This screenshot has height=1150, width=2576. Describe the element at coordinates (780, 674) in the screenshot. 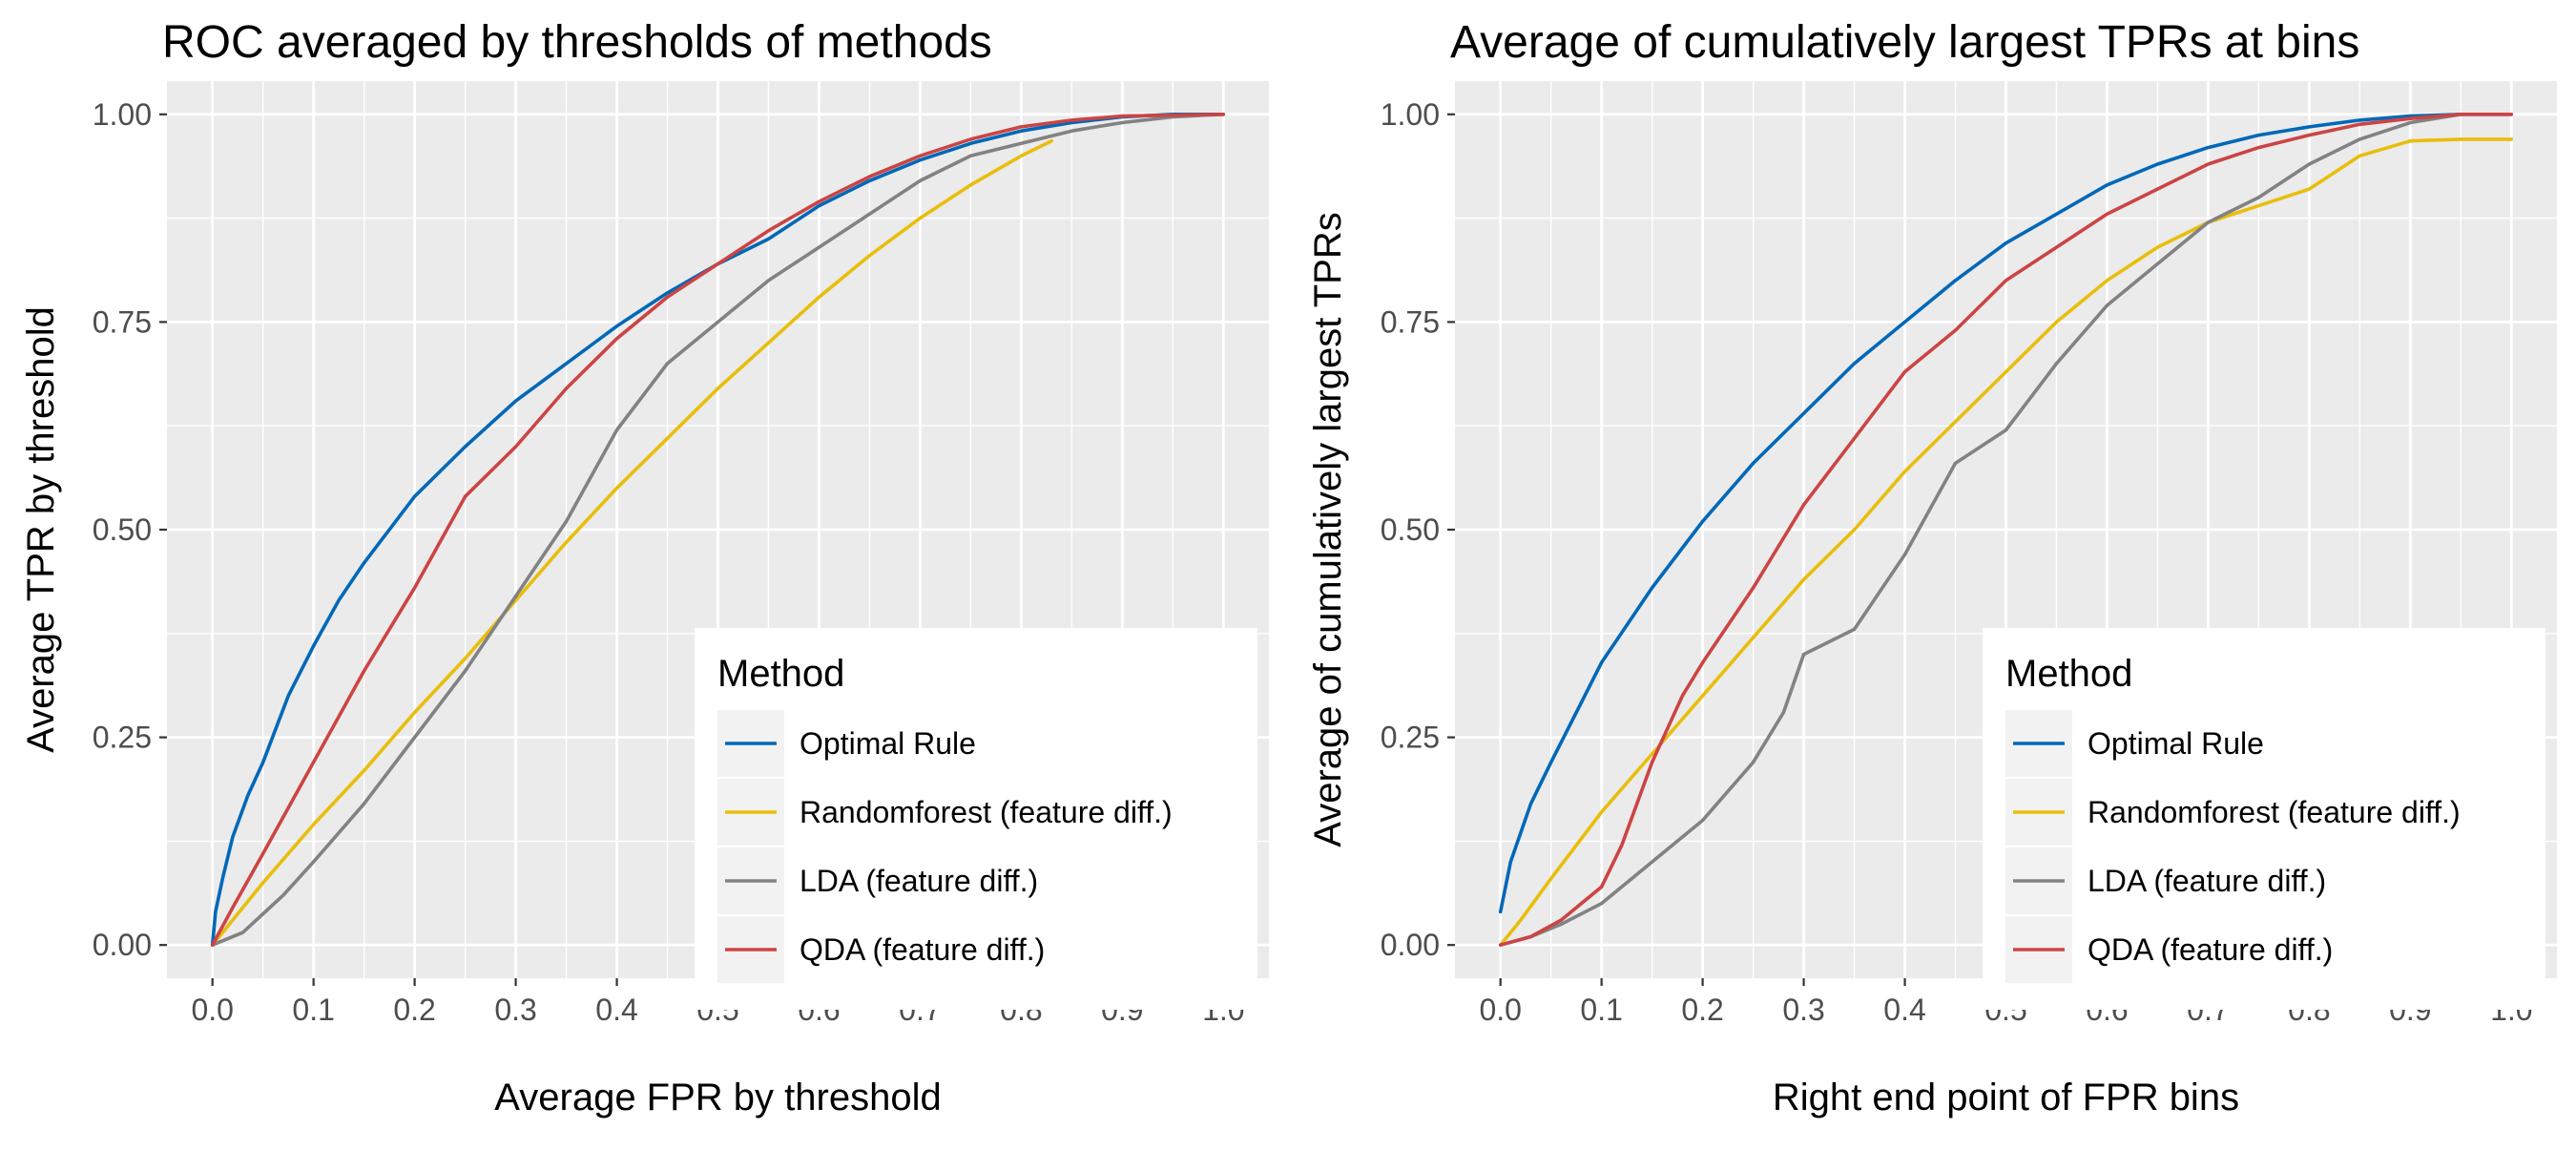

I see `chart-0-legend-title: Method` at that location.